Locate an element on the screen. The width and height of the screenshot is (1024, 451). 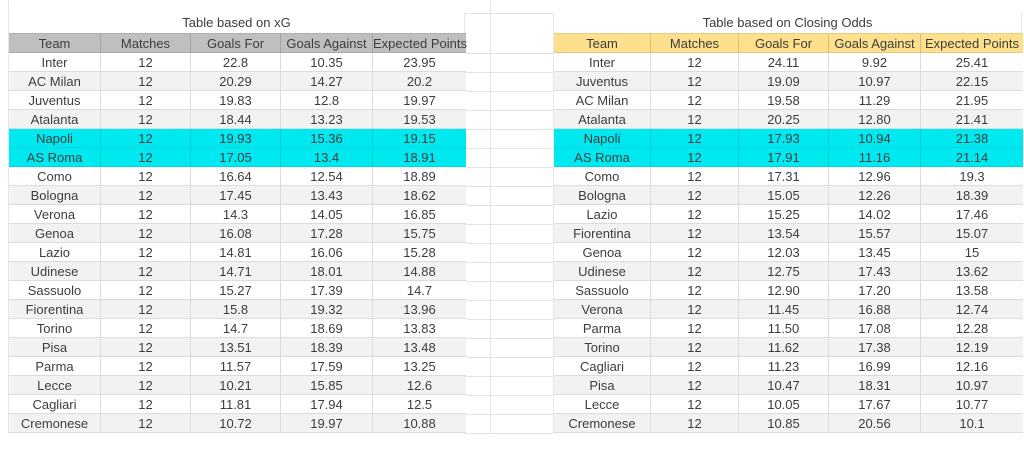
column-header-team: Team is located at coordinates (602, 43).